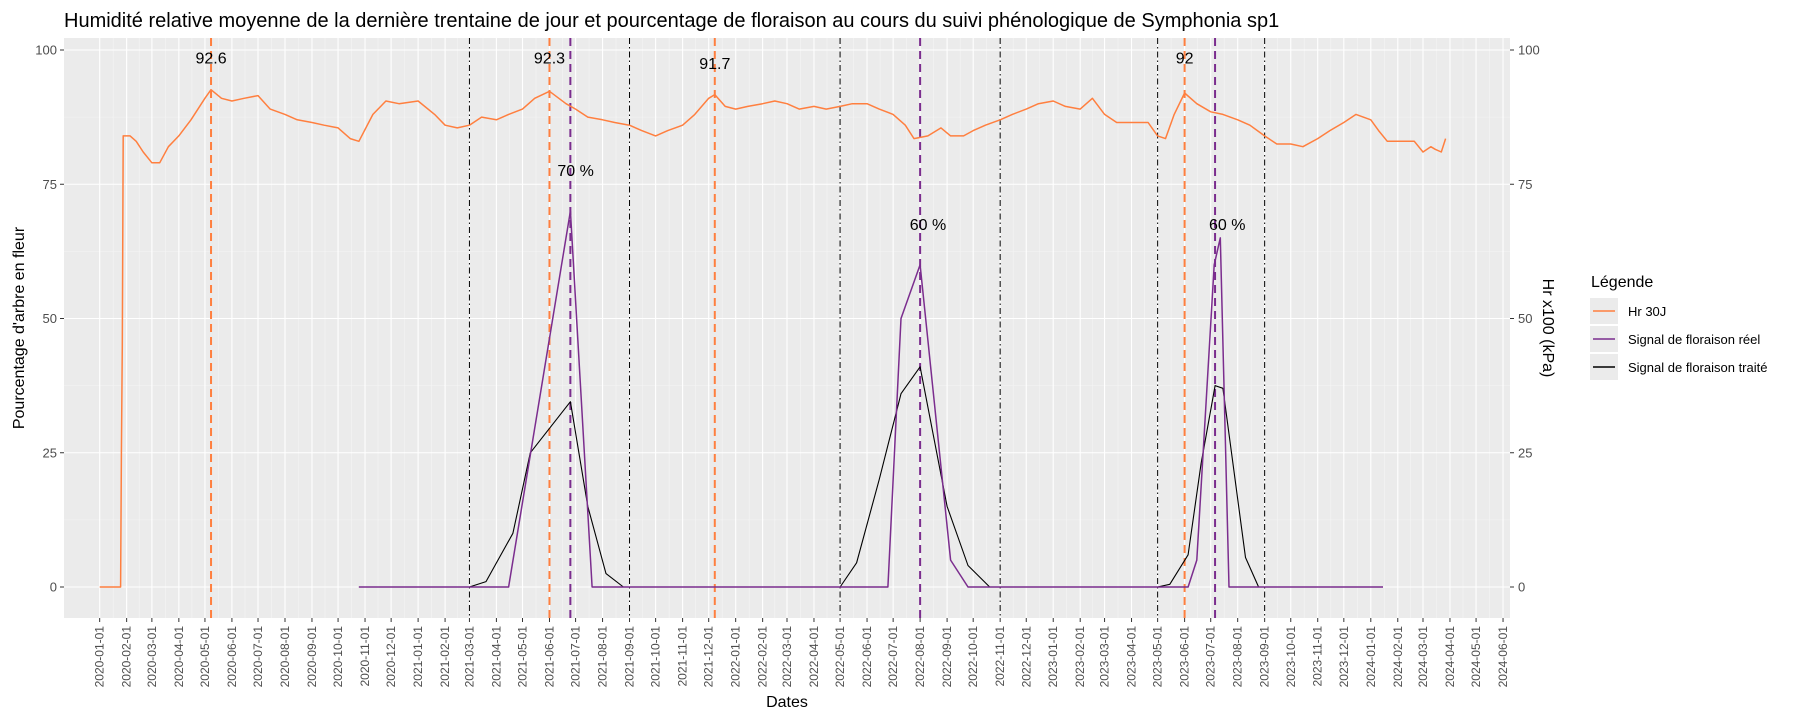 This screenshot has height=717, width=1795. I want to click on annotation-label: 91.7, so click(714, 64).